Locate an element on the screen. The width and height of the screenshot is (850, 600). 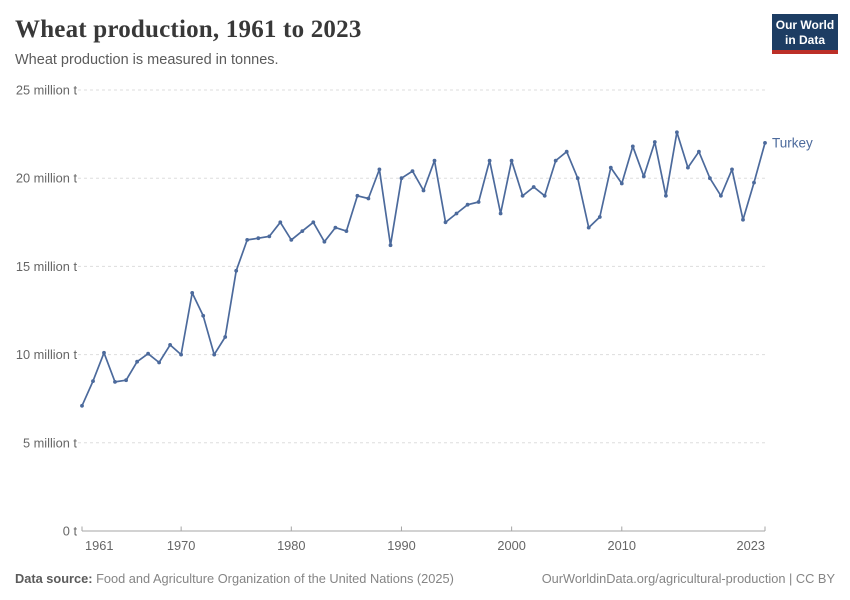
y-axis-label: 15 million t is located at coordinates (47, 266).